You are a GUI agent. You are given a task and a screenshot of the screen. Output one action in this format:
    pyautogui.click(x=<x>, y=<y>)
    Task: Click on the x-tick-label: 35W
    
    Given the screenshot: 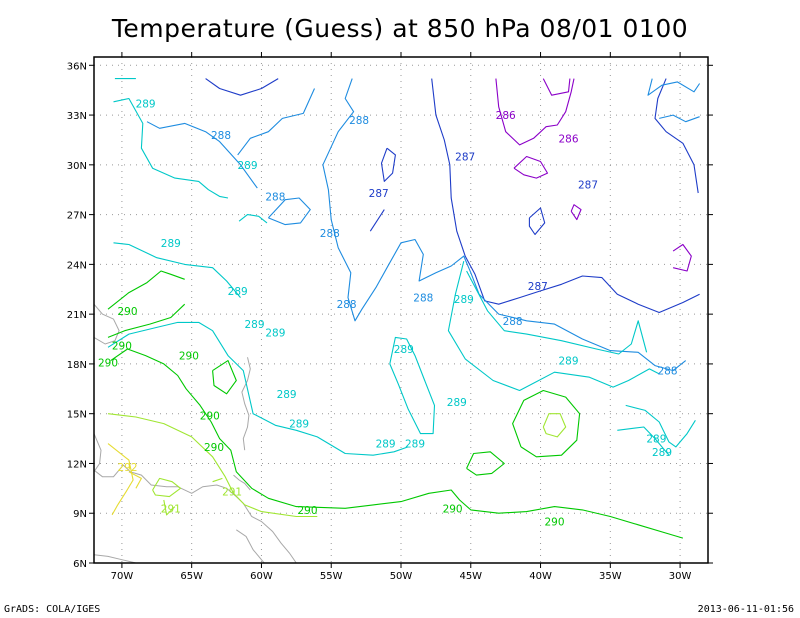 What is the action you would take?
    pyautogui.click(x=610, y=576)
    